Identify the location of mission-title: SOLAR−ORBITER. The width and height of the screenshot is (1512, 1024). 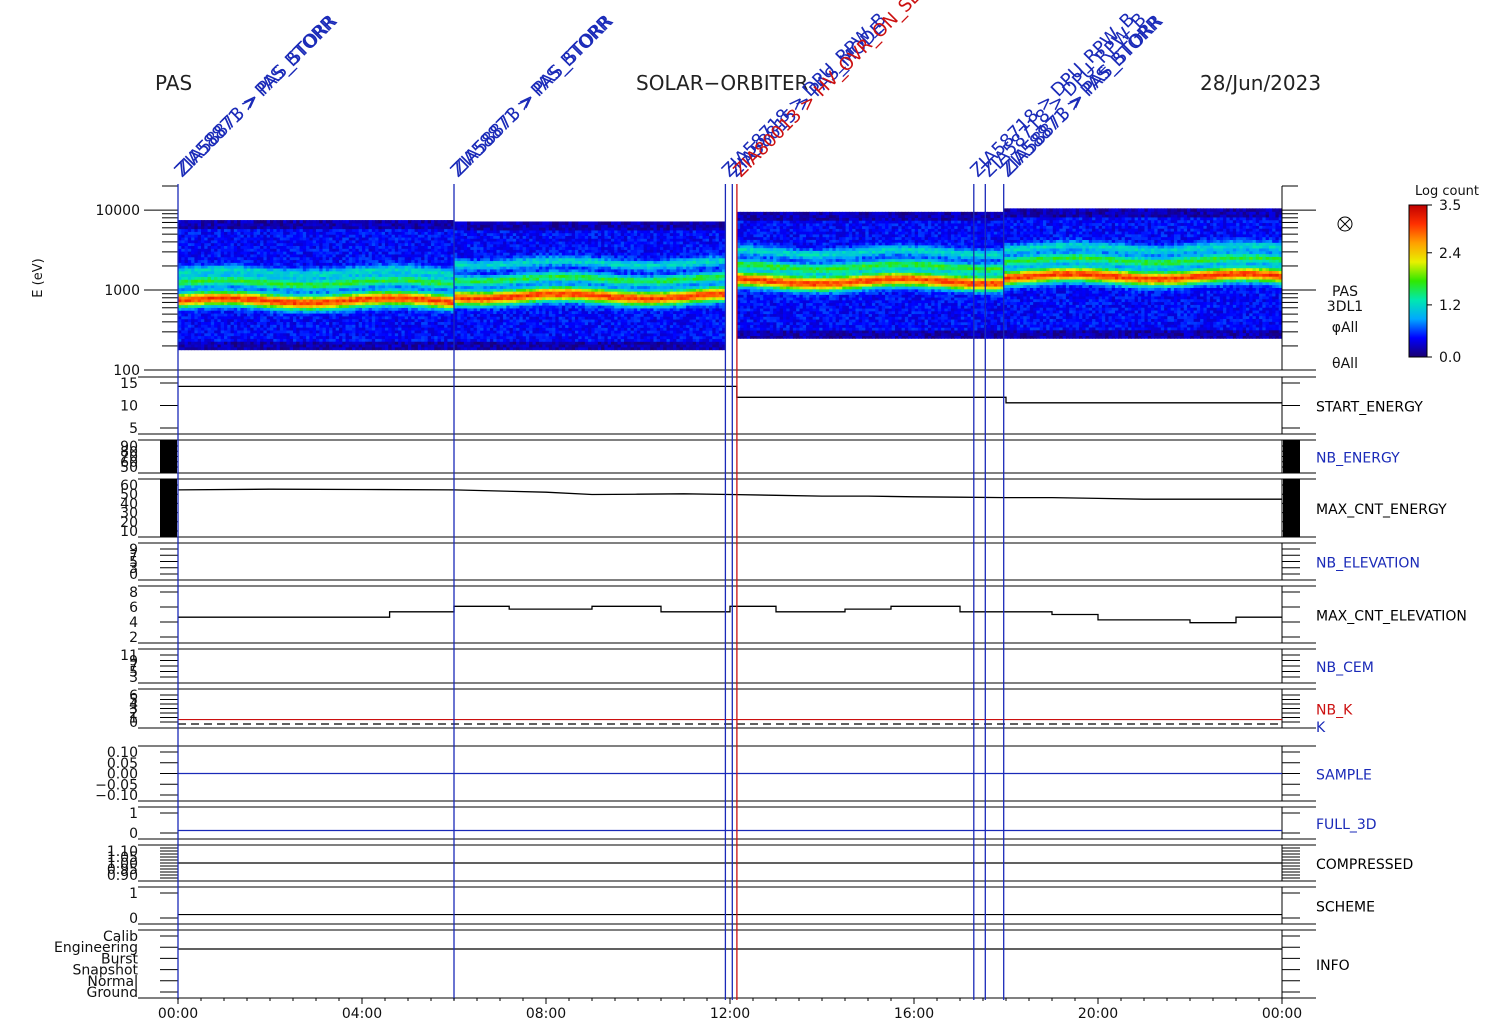
(722, 83).